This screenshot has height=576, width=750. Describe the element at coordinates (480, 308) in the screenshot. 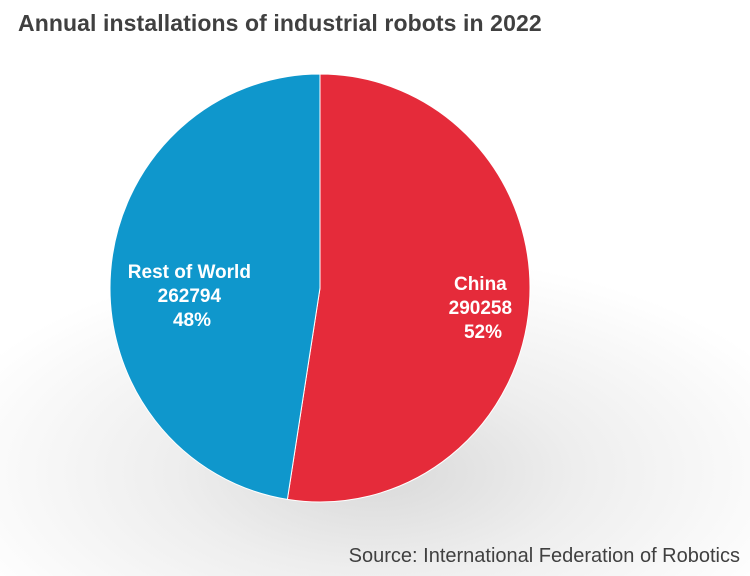

I see `china-value: 290258` at that location.